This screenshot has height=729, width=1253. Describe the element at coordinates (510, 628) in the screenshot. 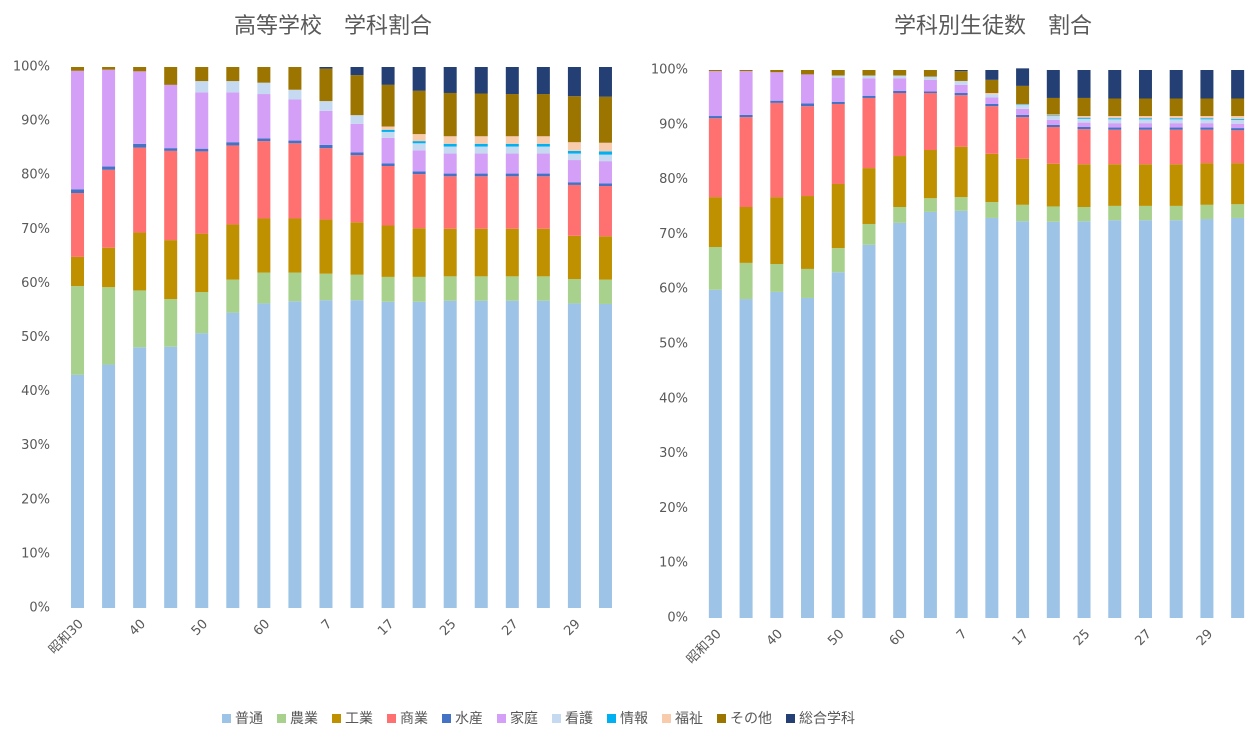

I see `x-tick-label: 27` at that location.